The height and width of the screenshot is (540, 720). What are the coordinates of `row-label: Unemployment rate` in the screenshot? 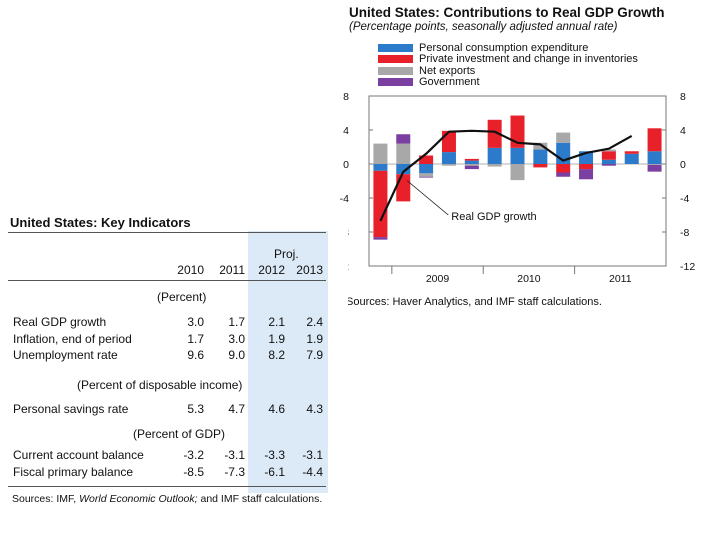 It's located at (65, 355).